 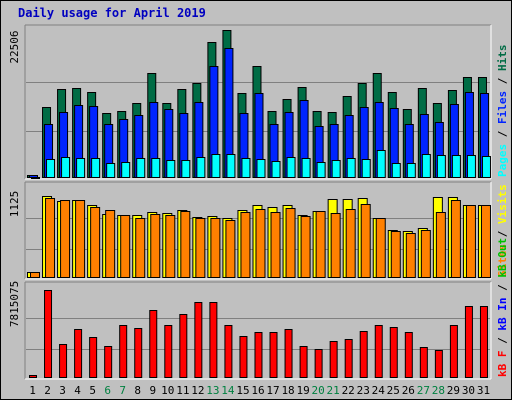 I want to click on legend-kbin: kB In, so click(x=502, y=314).